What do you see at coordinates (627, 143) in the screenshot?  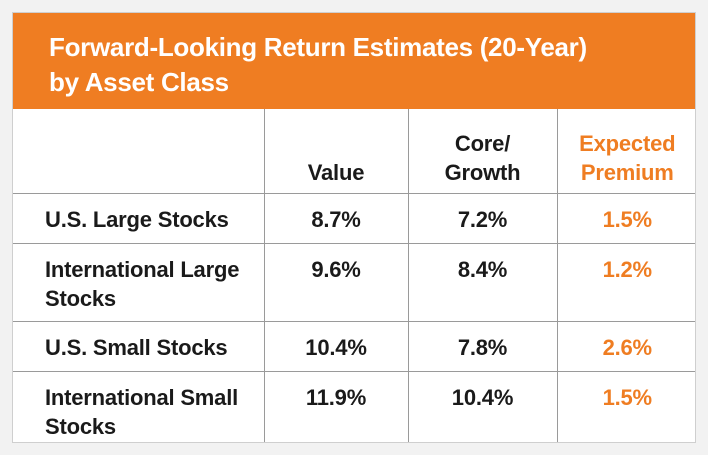 I see `column-header-premium-line1: Expected` at bounding box center [627, 143].